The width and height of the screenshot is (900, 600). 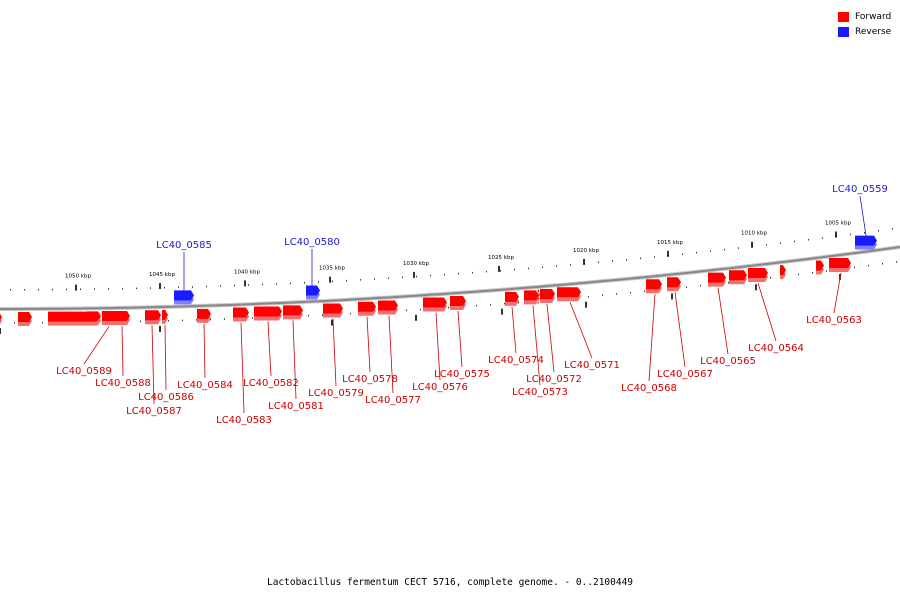 What do you see at coordinates (843, 31) in the screenshot?
I see `reverse-swatch` at bounding box center [843, 31].